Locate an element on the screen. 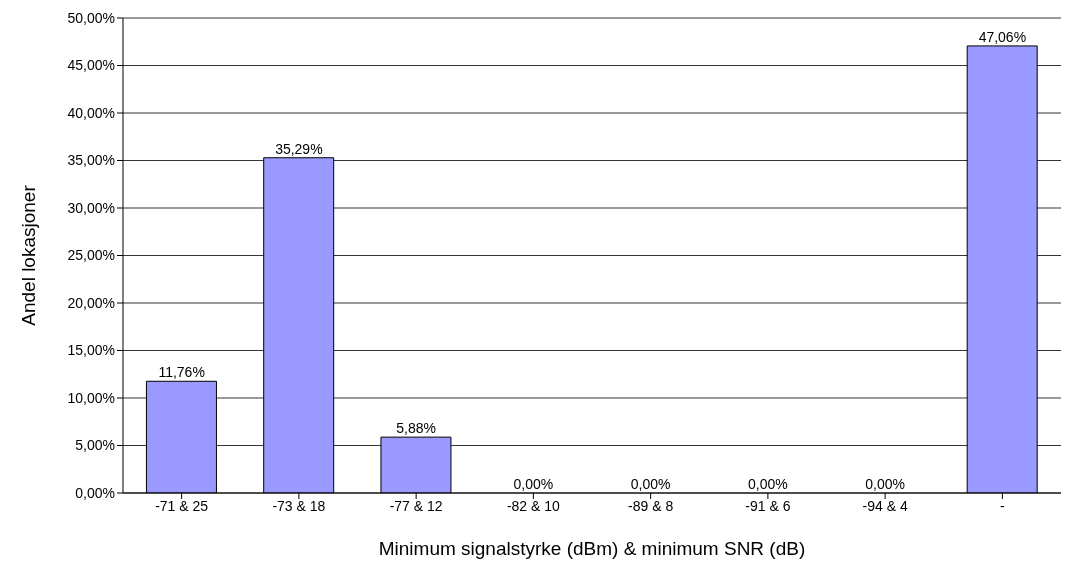 The height and width of the screenshot is (581, 1069). y-tick-label: 35,00% is located at coordinates (91, 160).